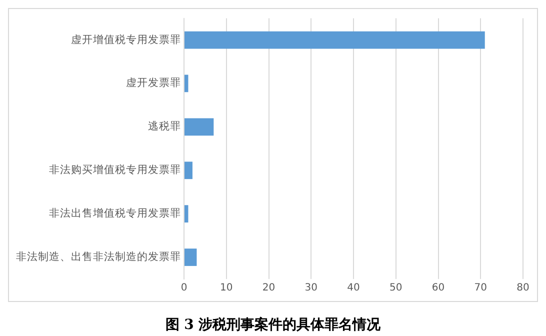  I want to click on x-tick-label: 50, so click(396, 288).